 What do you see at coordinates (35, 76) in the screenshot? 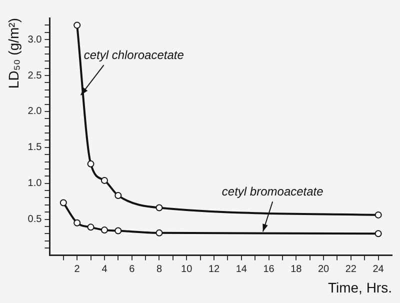
I see `y-tick-label: 2.5` at bounding box center [35, 76].